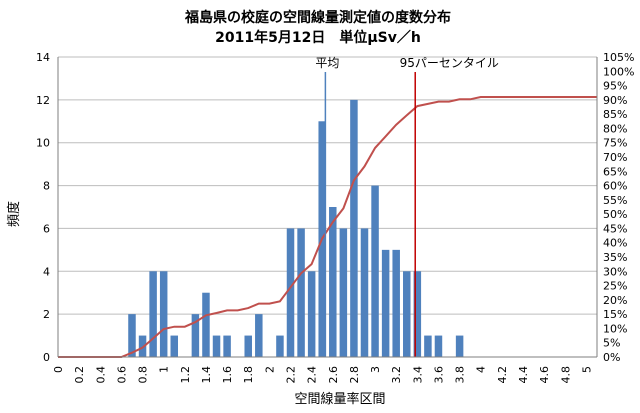  I want to click on y2-tick-label: 90%, so click(615, 100).